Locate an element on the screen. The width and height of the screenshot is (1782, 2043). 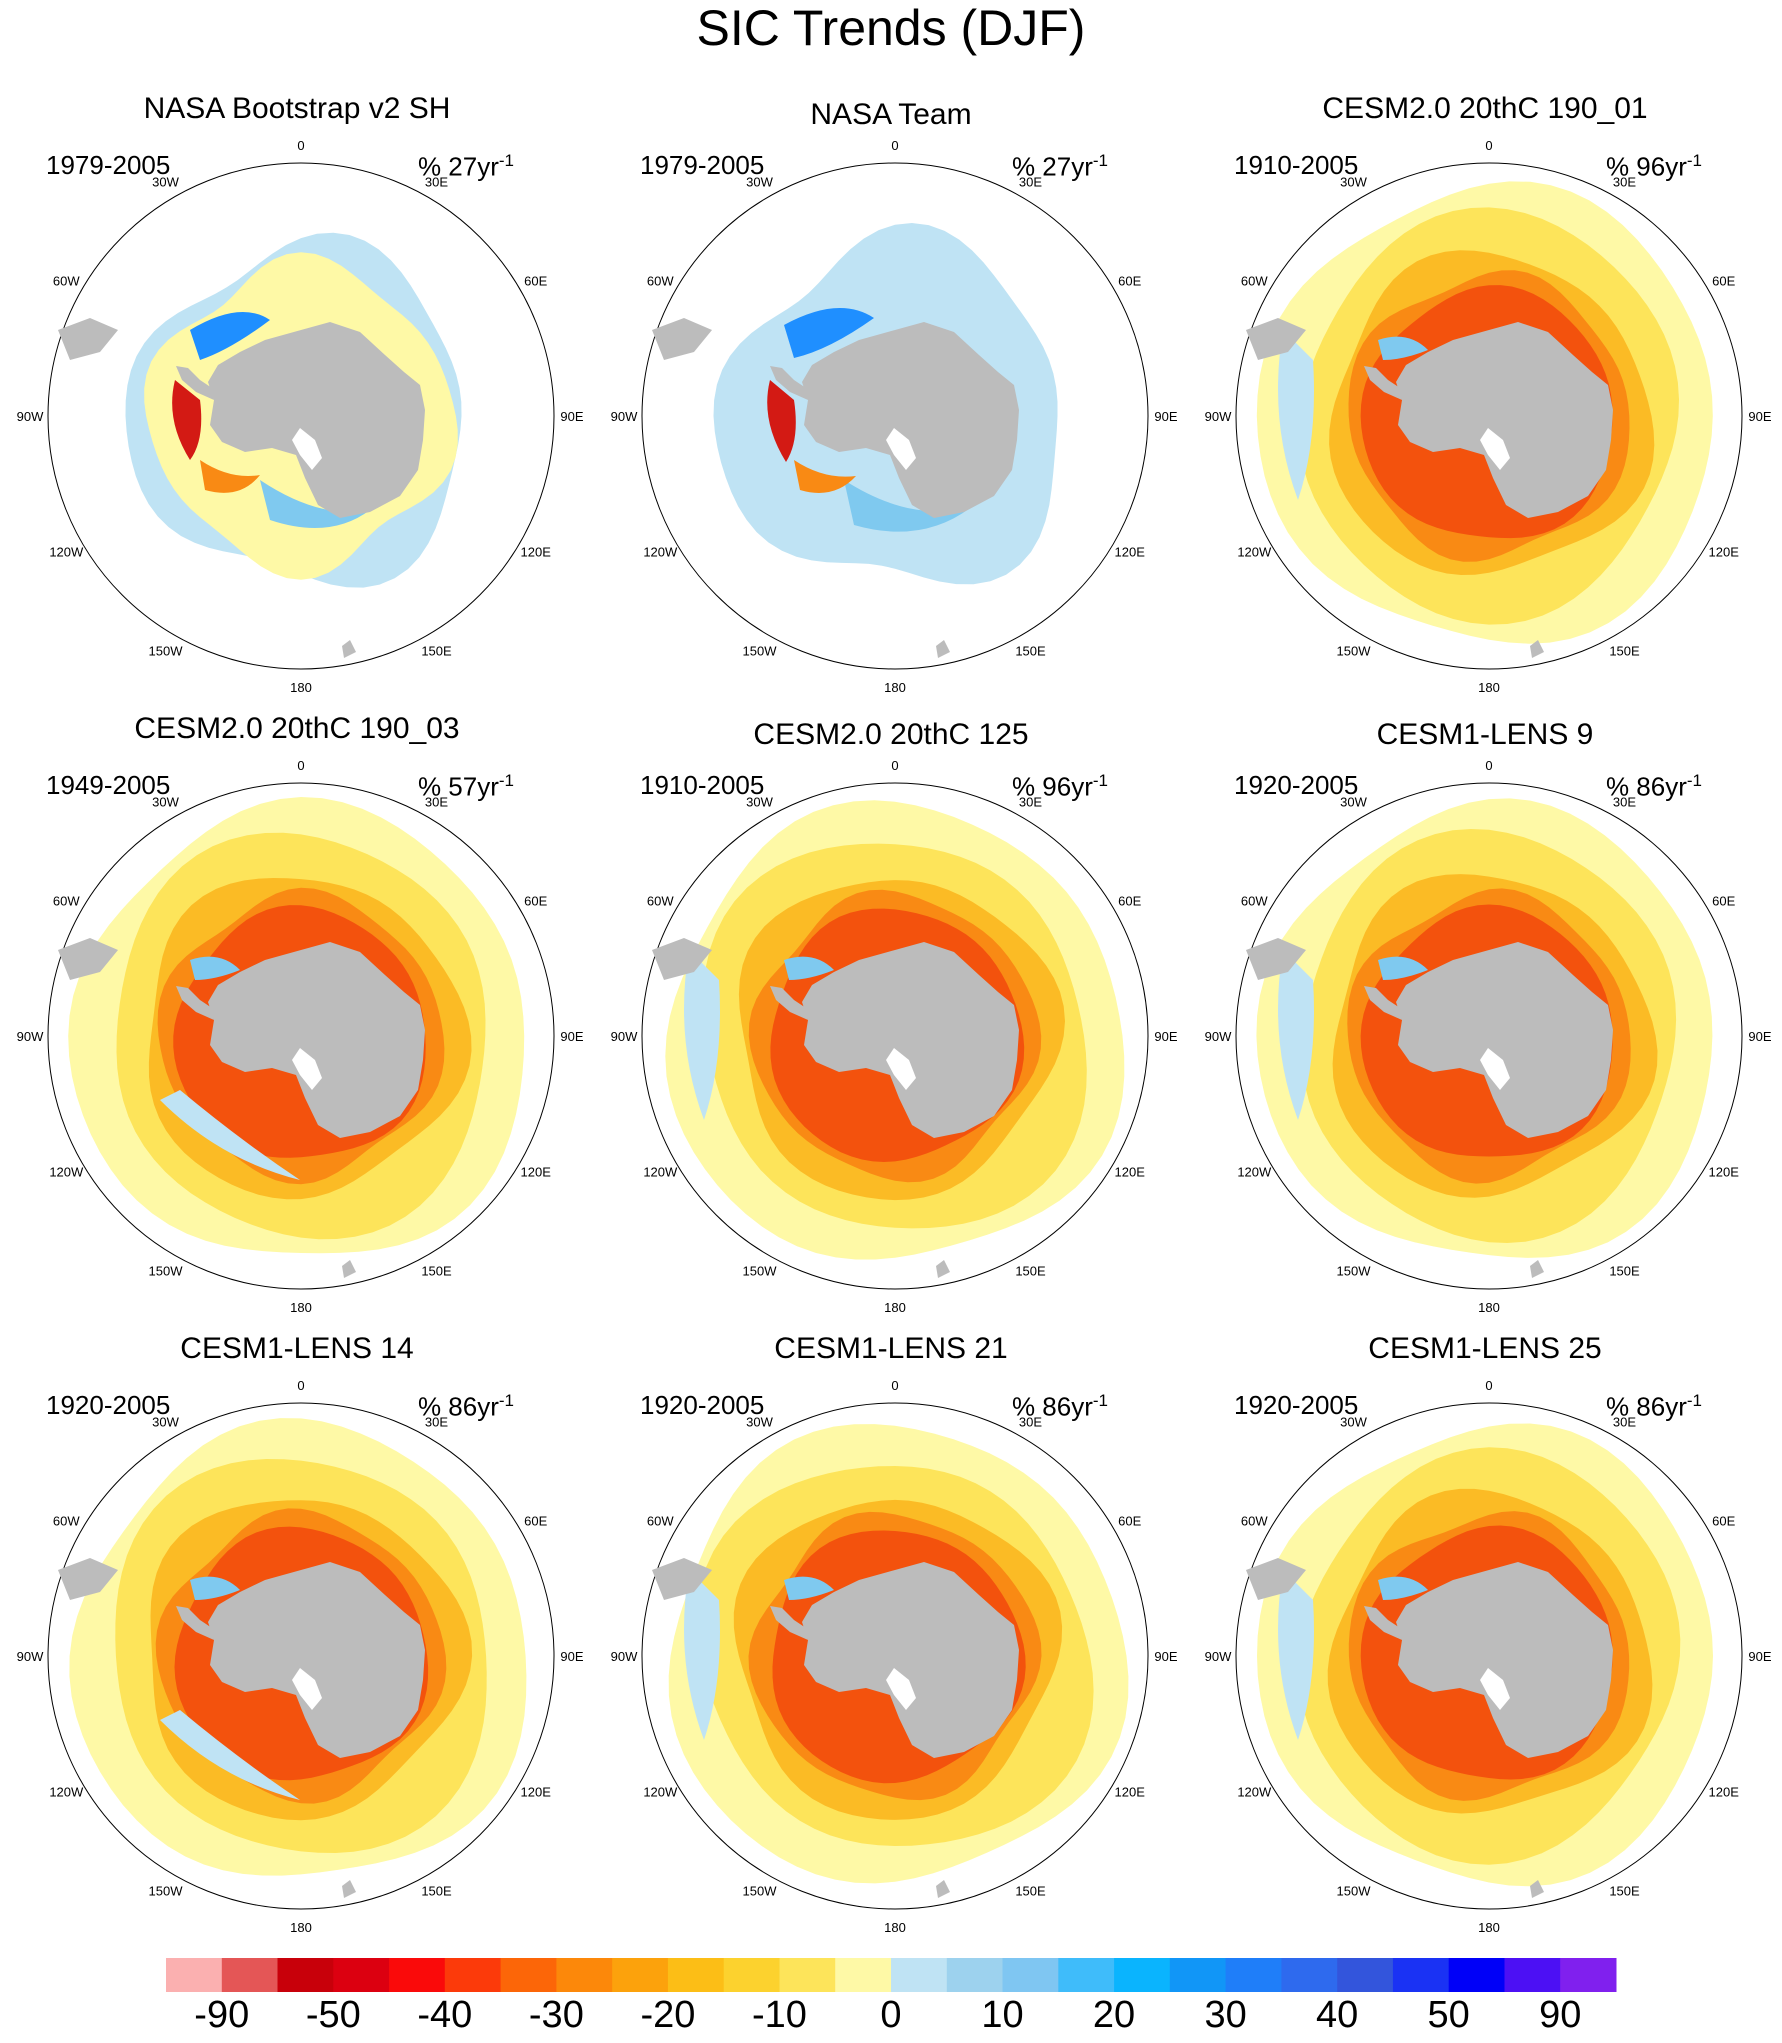
panel-units: % 86yr-1 is located at coordinates (1060, 1404).